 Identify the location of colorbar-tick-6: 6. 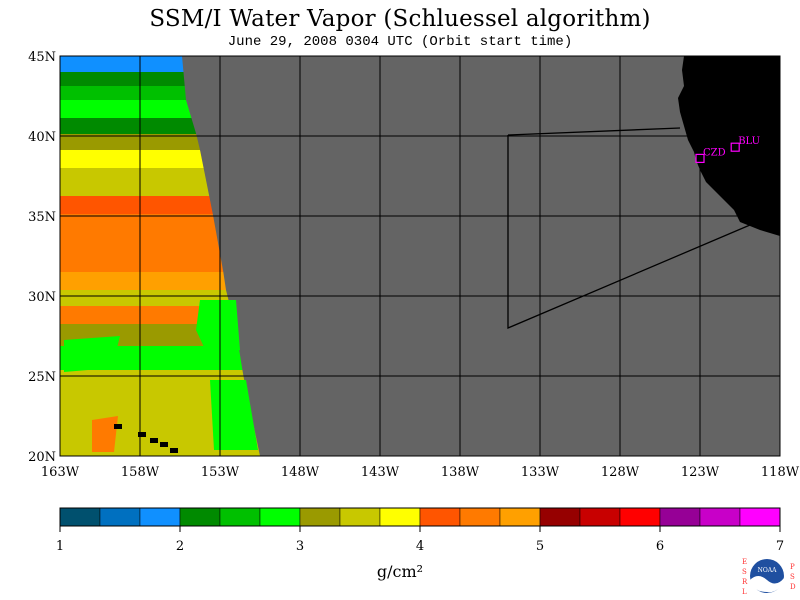
(660, 546).